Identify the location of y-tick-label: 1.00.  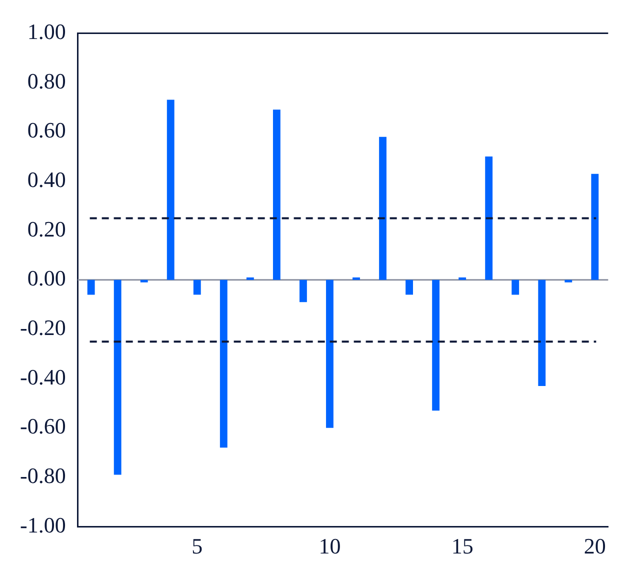
(46, 31).